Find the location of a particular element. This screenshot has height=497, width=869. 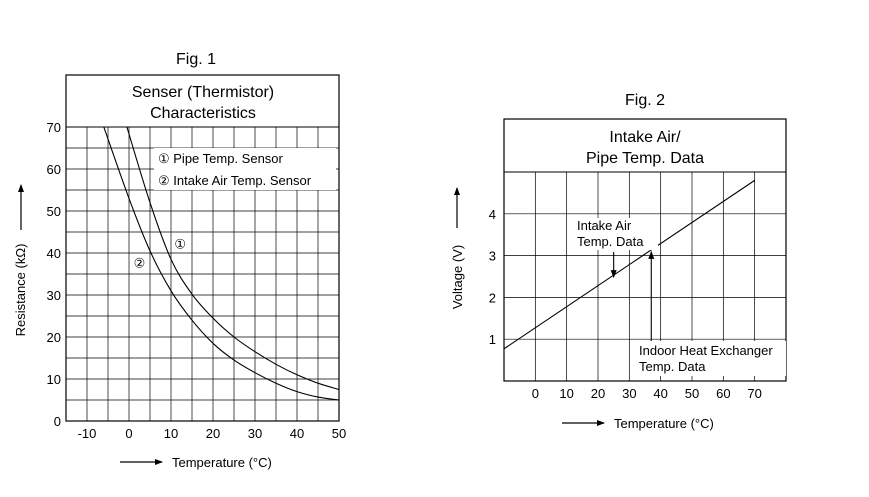

fig2-x-tick-label: 10 is located at coordinates (566, 393).